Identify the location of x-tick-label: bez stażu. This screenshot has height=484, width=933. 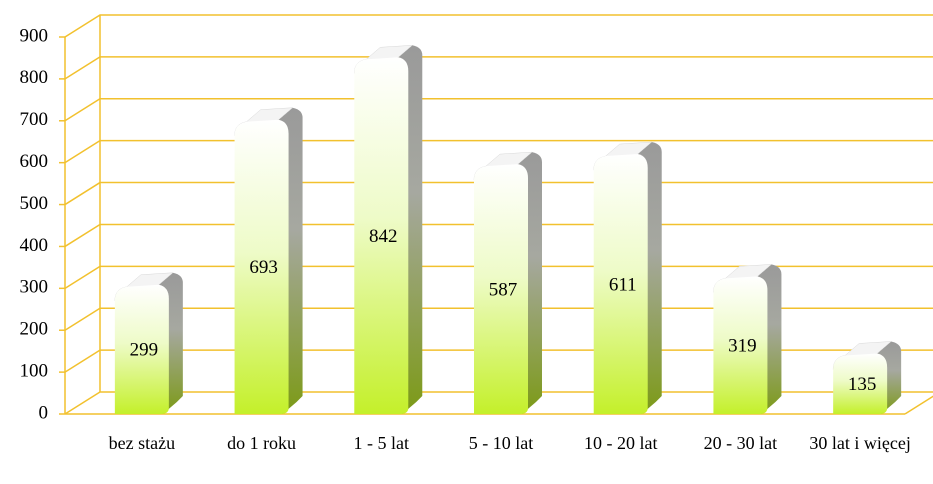
(142, 443).